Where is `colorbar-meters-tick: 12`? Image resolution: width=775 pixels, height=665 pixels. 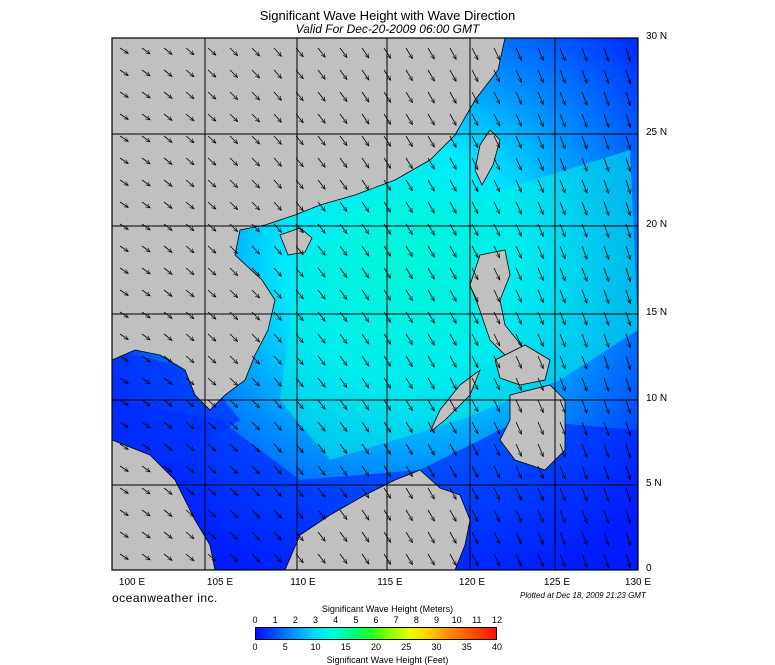 colorbar-meters-tick: 12 is located at coordinates (496, 620).